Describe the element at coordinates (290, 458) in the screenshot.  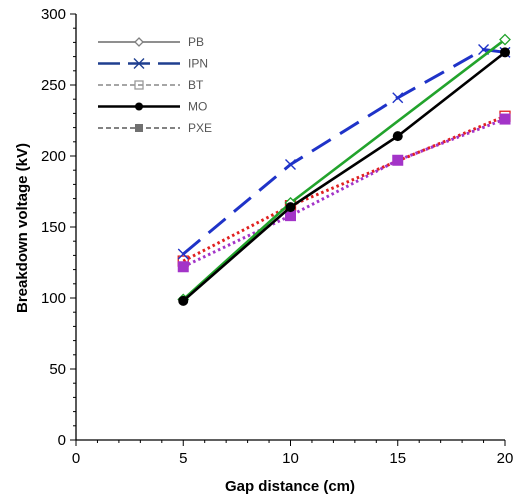
I see `x-tick-label: 10` at that location.